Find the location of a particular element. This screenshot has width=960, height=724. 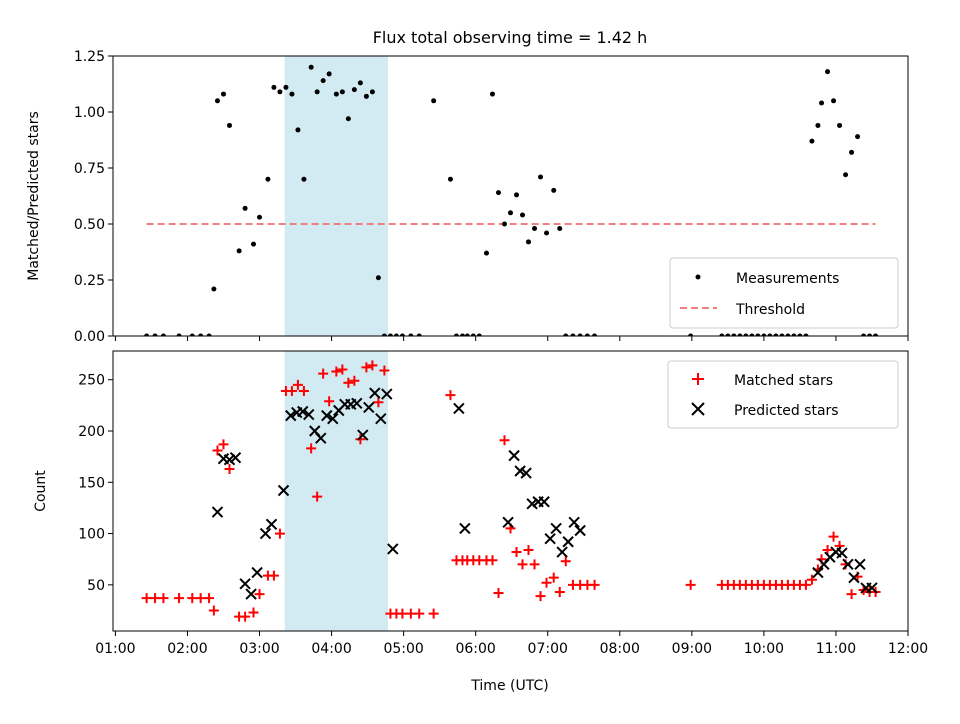

top-y-axis-label: Matched/Predicted stars is located at coordinates (34, 196).